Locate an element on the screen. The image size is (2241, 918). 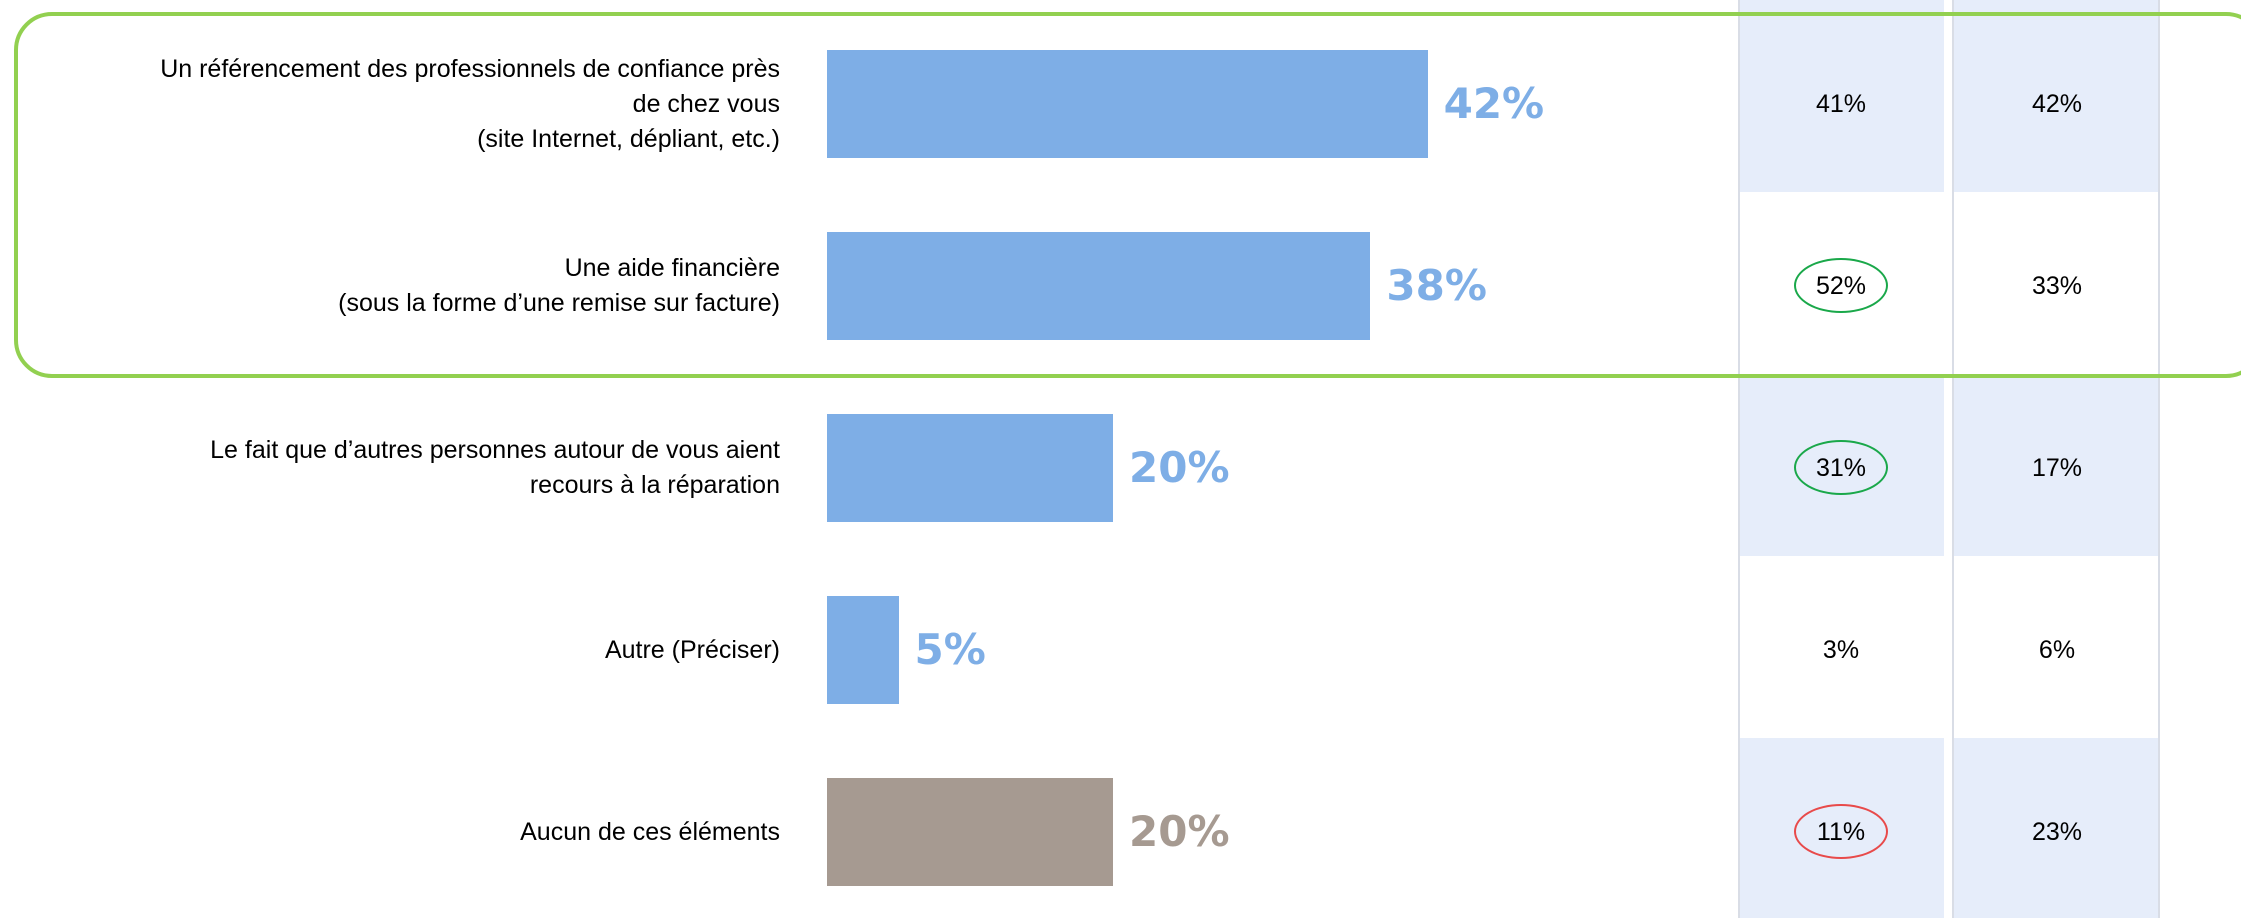
category-label: Aucun de ces éléments is located at coordinates (390, 832).